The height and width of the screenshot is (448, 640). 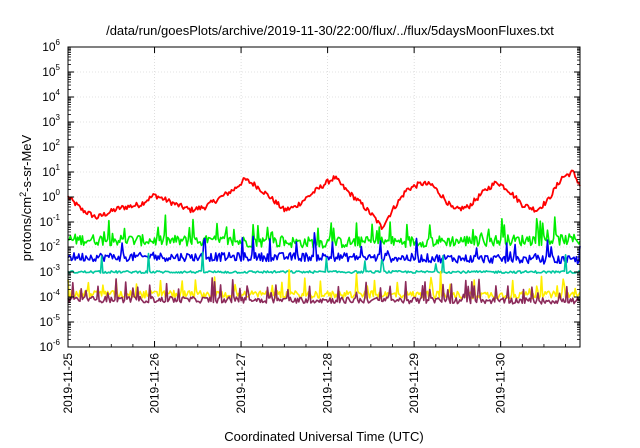 I want to click on x-tick-label: 2019-11-27, so click(x=241, y=383).